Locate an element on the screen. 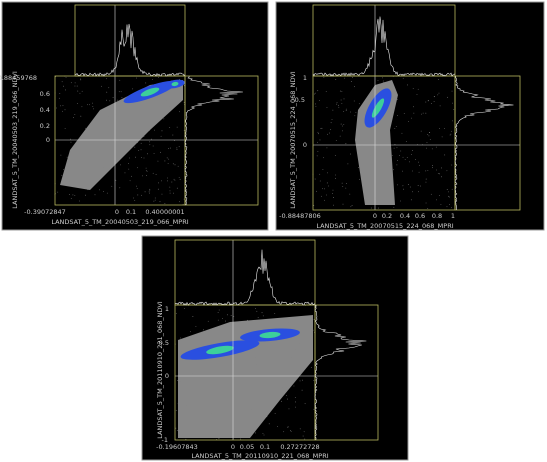  x-tick-label: 0.8 is located at coordinates (437, 216).